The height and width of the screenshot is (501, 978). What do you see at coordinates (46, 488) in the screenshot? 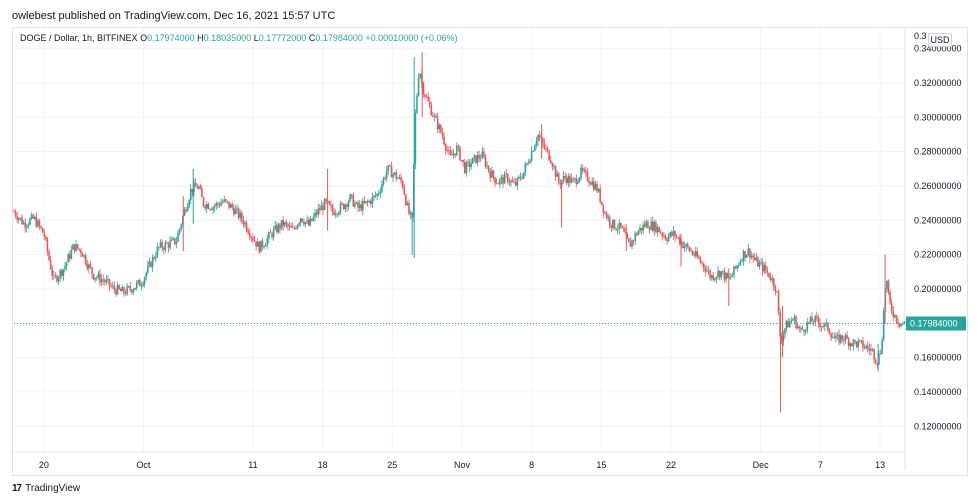
I see `tradingview-logo: 17 TradingView` at bounding box center [46, 488].